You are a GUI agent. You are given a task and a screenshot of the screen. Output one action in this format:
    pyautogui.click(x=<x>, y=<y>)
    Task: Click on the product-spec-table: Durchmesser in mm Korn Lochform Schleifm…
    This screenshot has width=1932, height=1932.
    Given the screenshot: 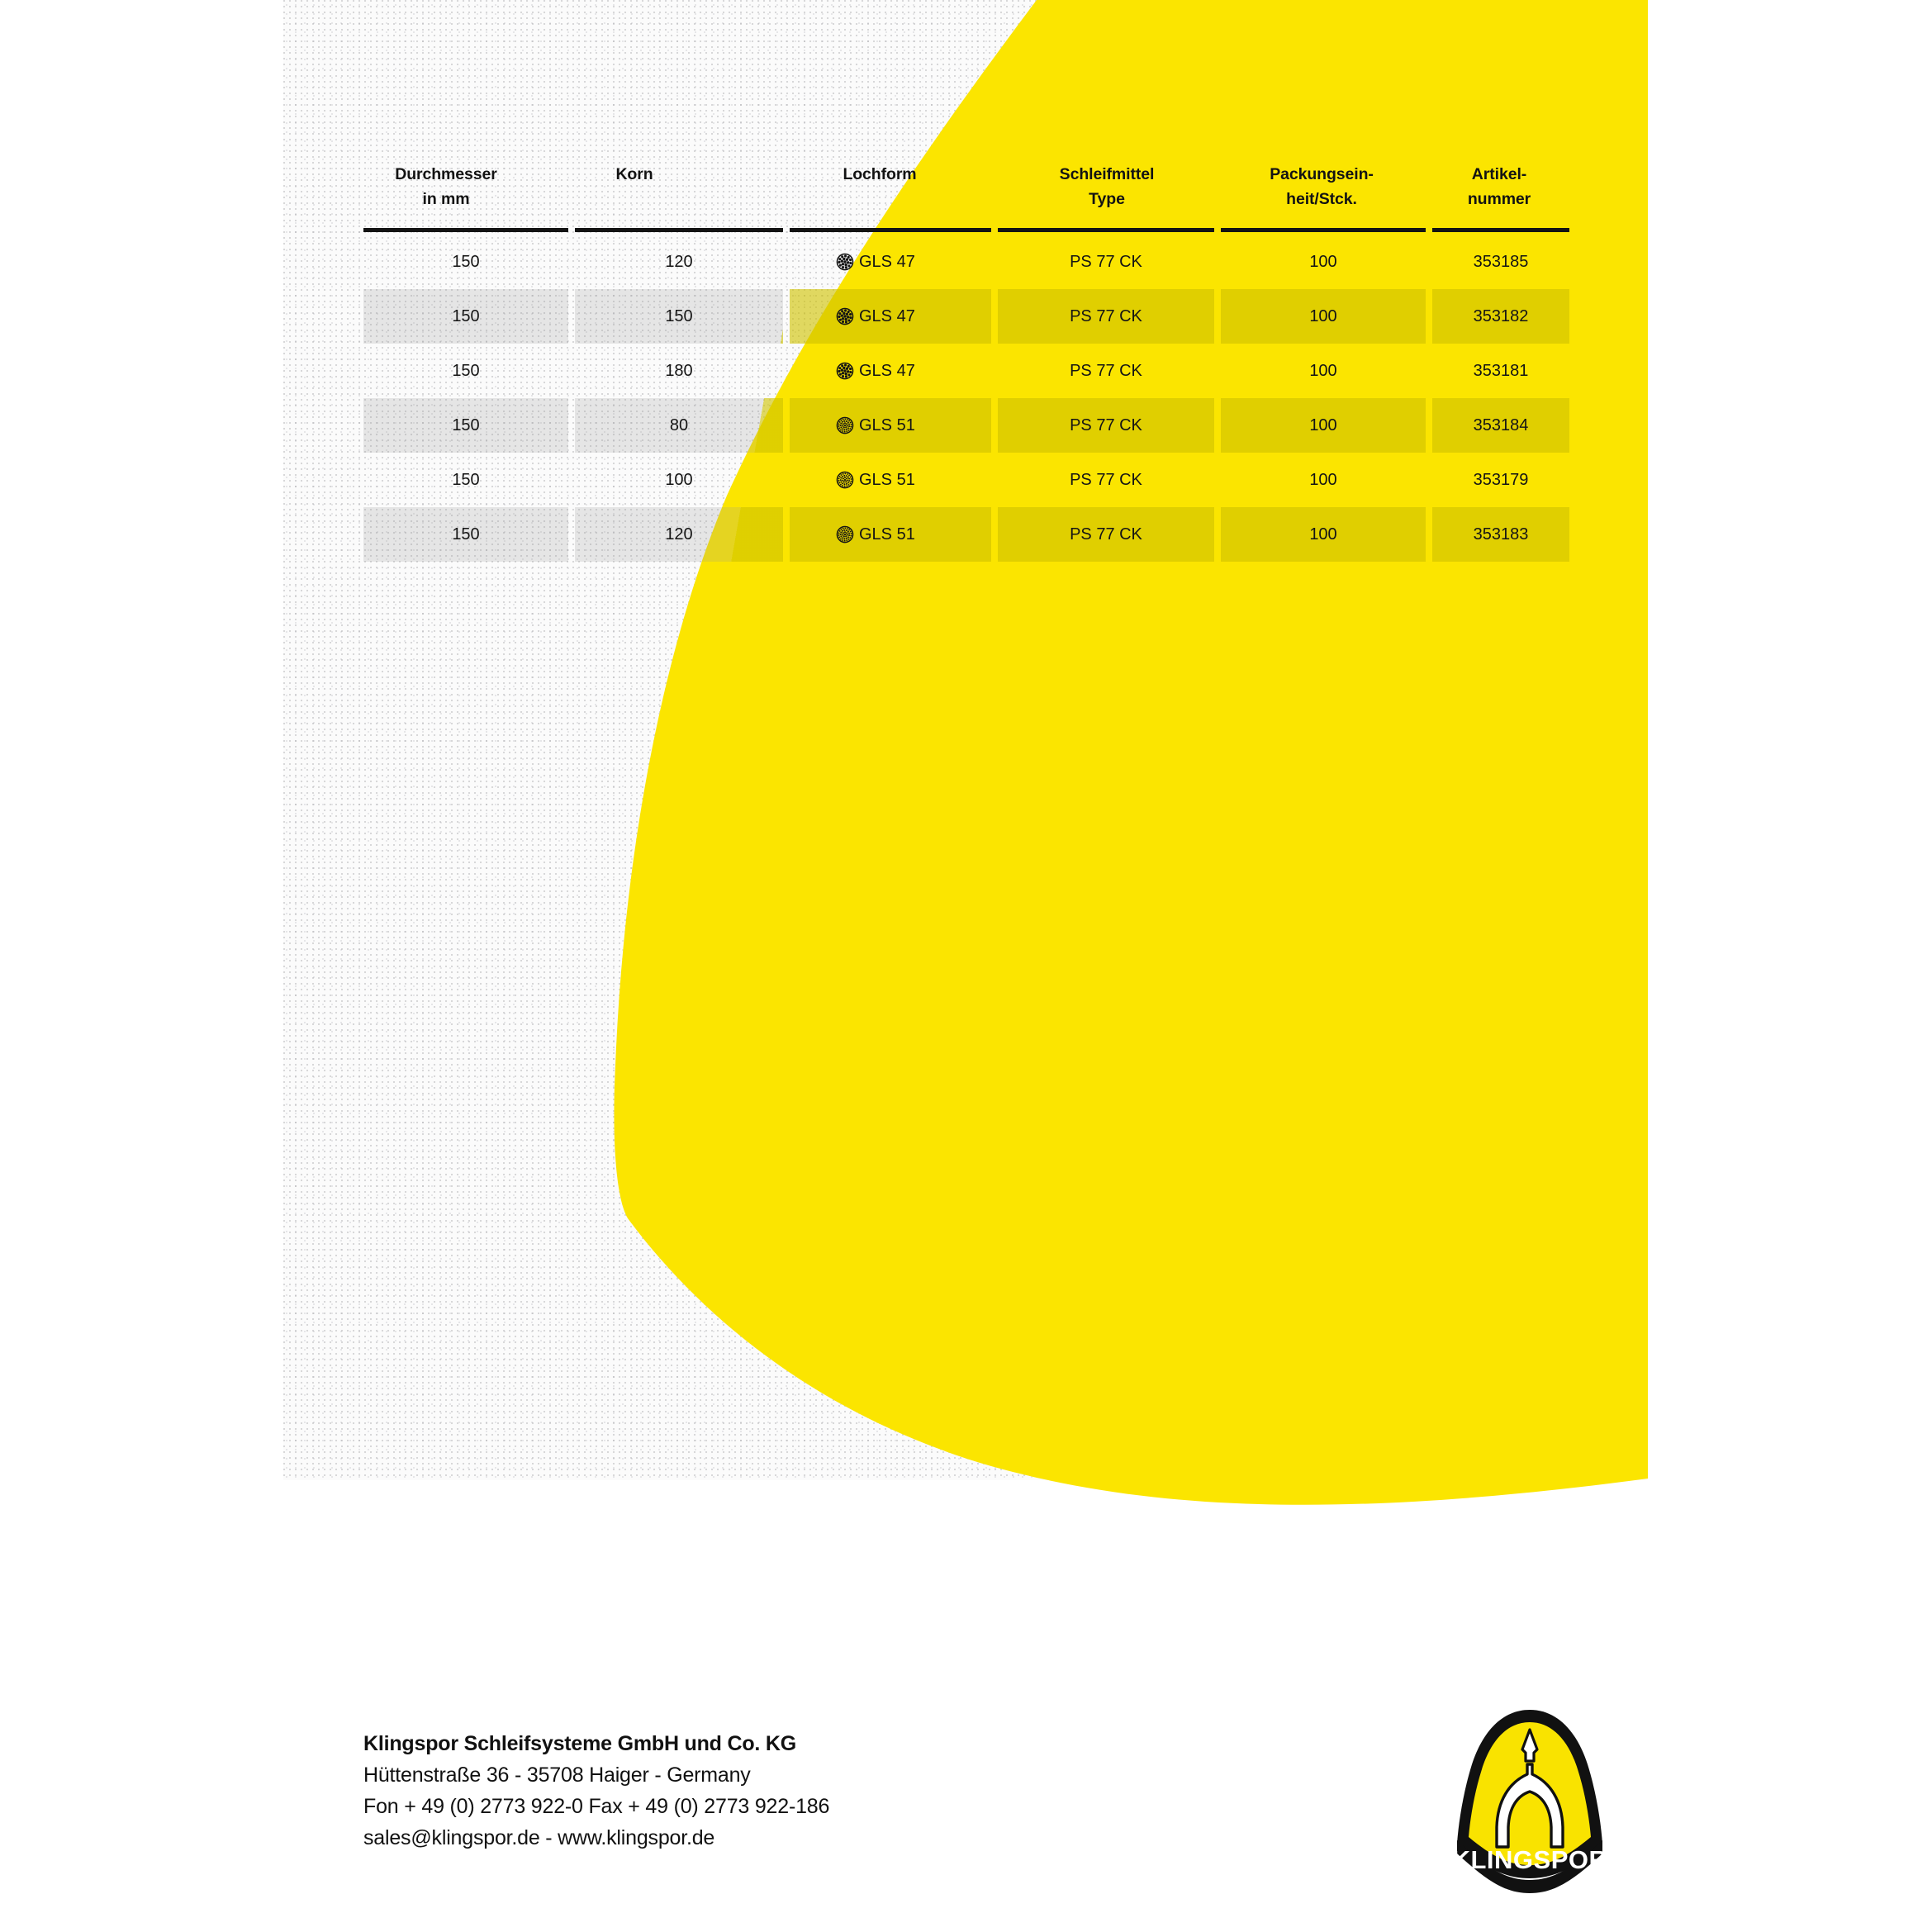 What is the action you would take?
    pyautogui.click(x=966, y=362)
    